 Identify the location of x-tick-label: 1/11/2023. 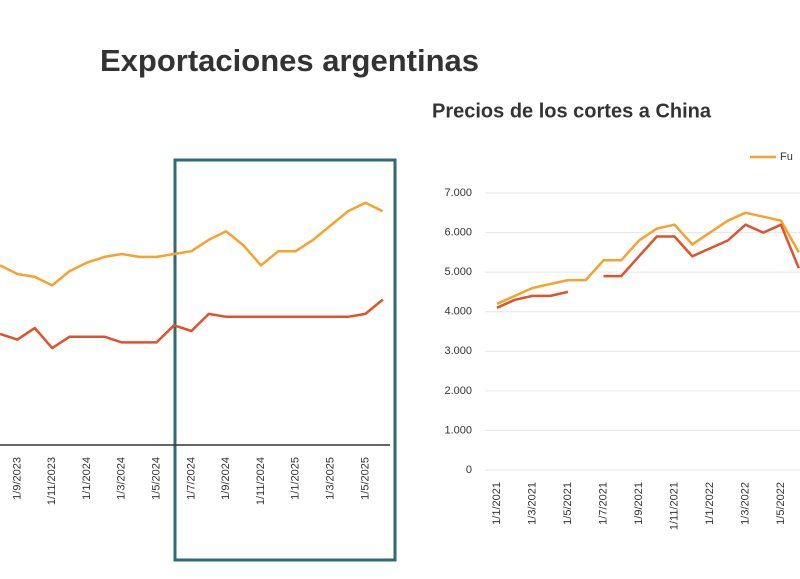
(52, 481).